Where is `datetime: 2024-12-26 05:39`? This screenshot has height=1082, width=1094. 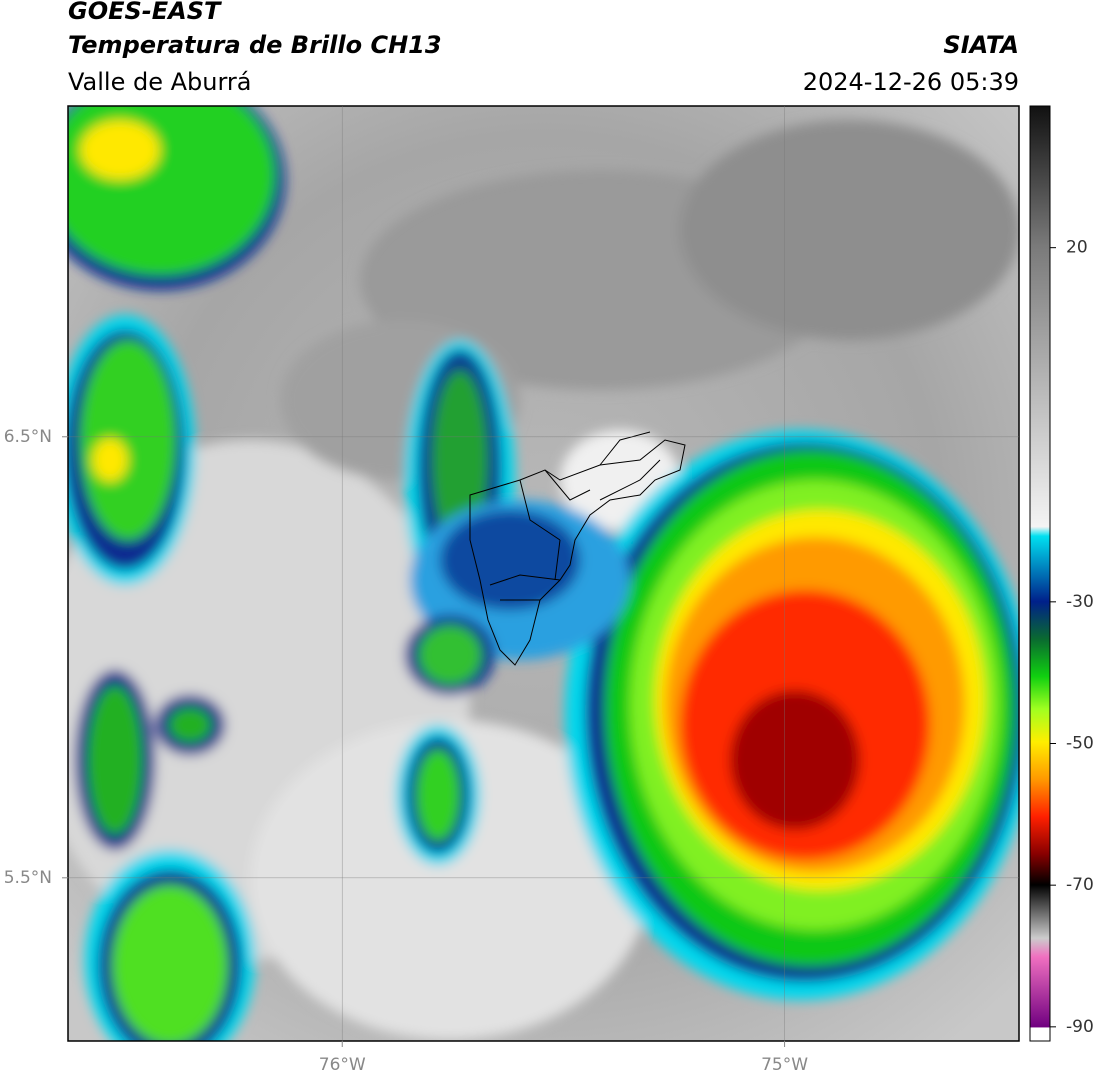 datetime: 2024-12-26 05:39 is located at coordinates (911, 82).